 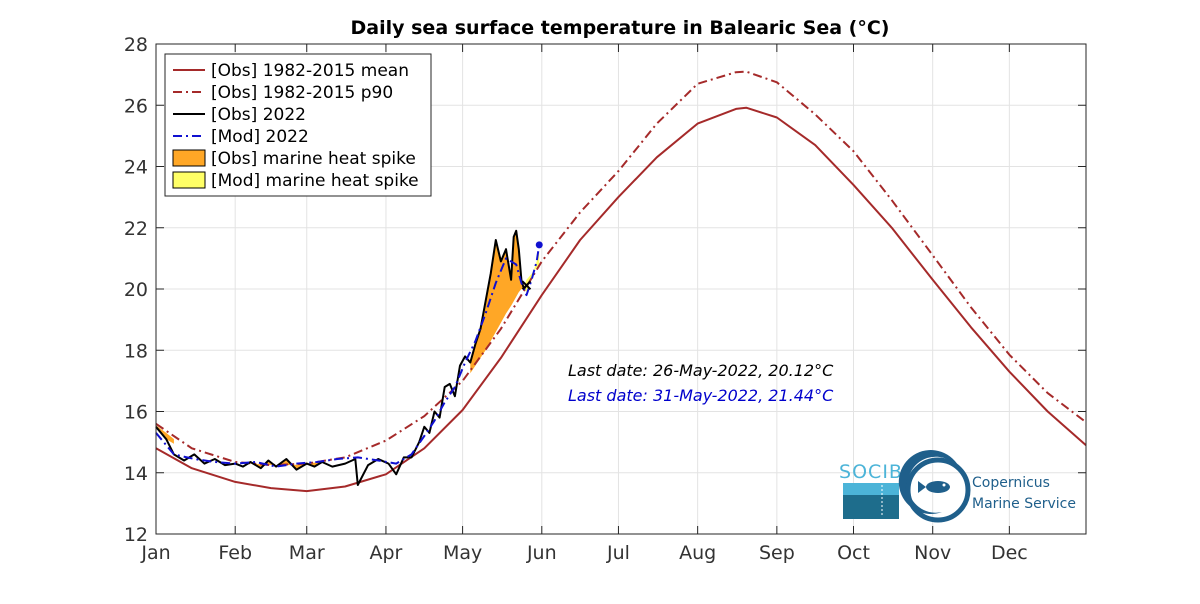 I want to click on copernicus-logo-line2: Marine Service, so click(x=1024, y=504).